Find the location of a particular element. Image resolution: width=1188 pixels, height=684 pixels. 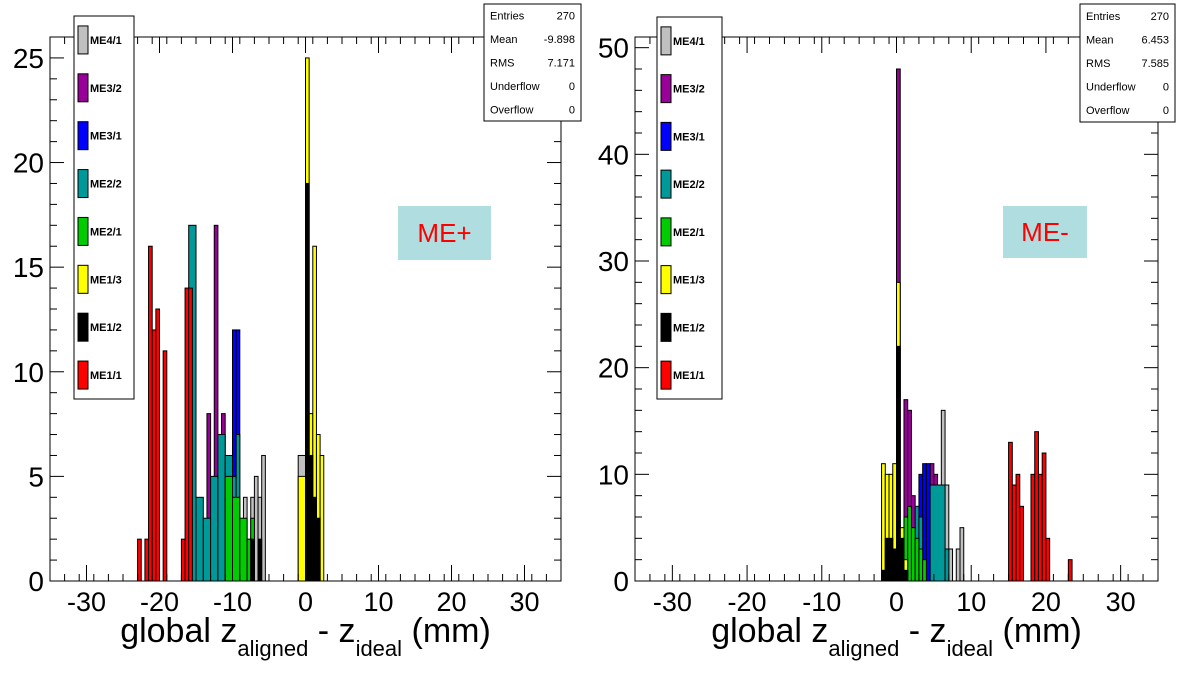

x-tick-label: -30 is located at coordinates (672, 602).